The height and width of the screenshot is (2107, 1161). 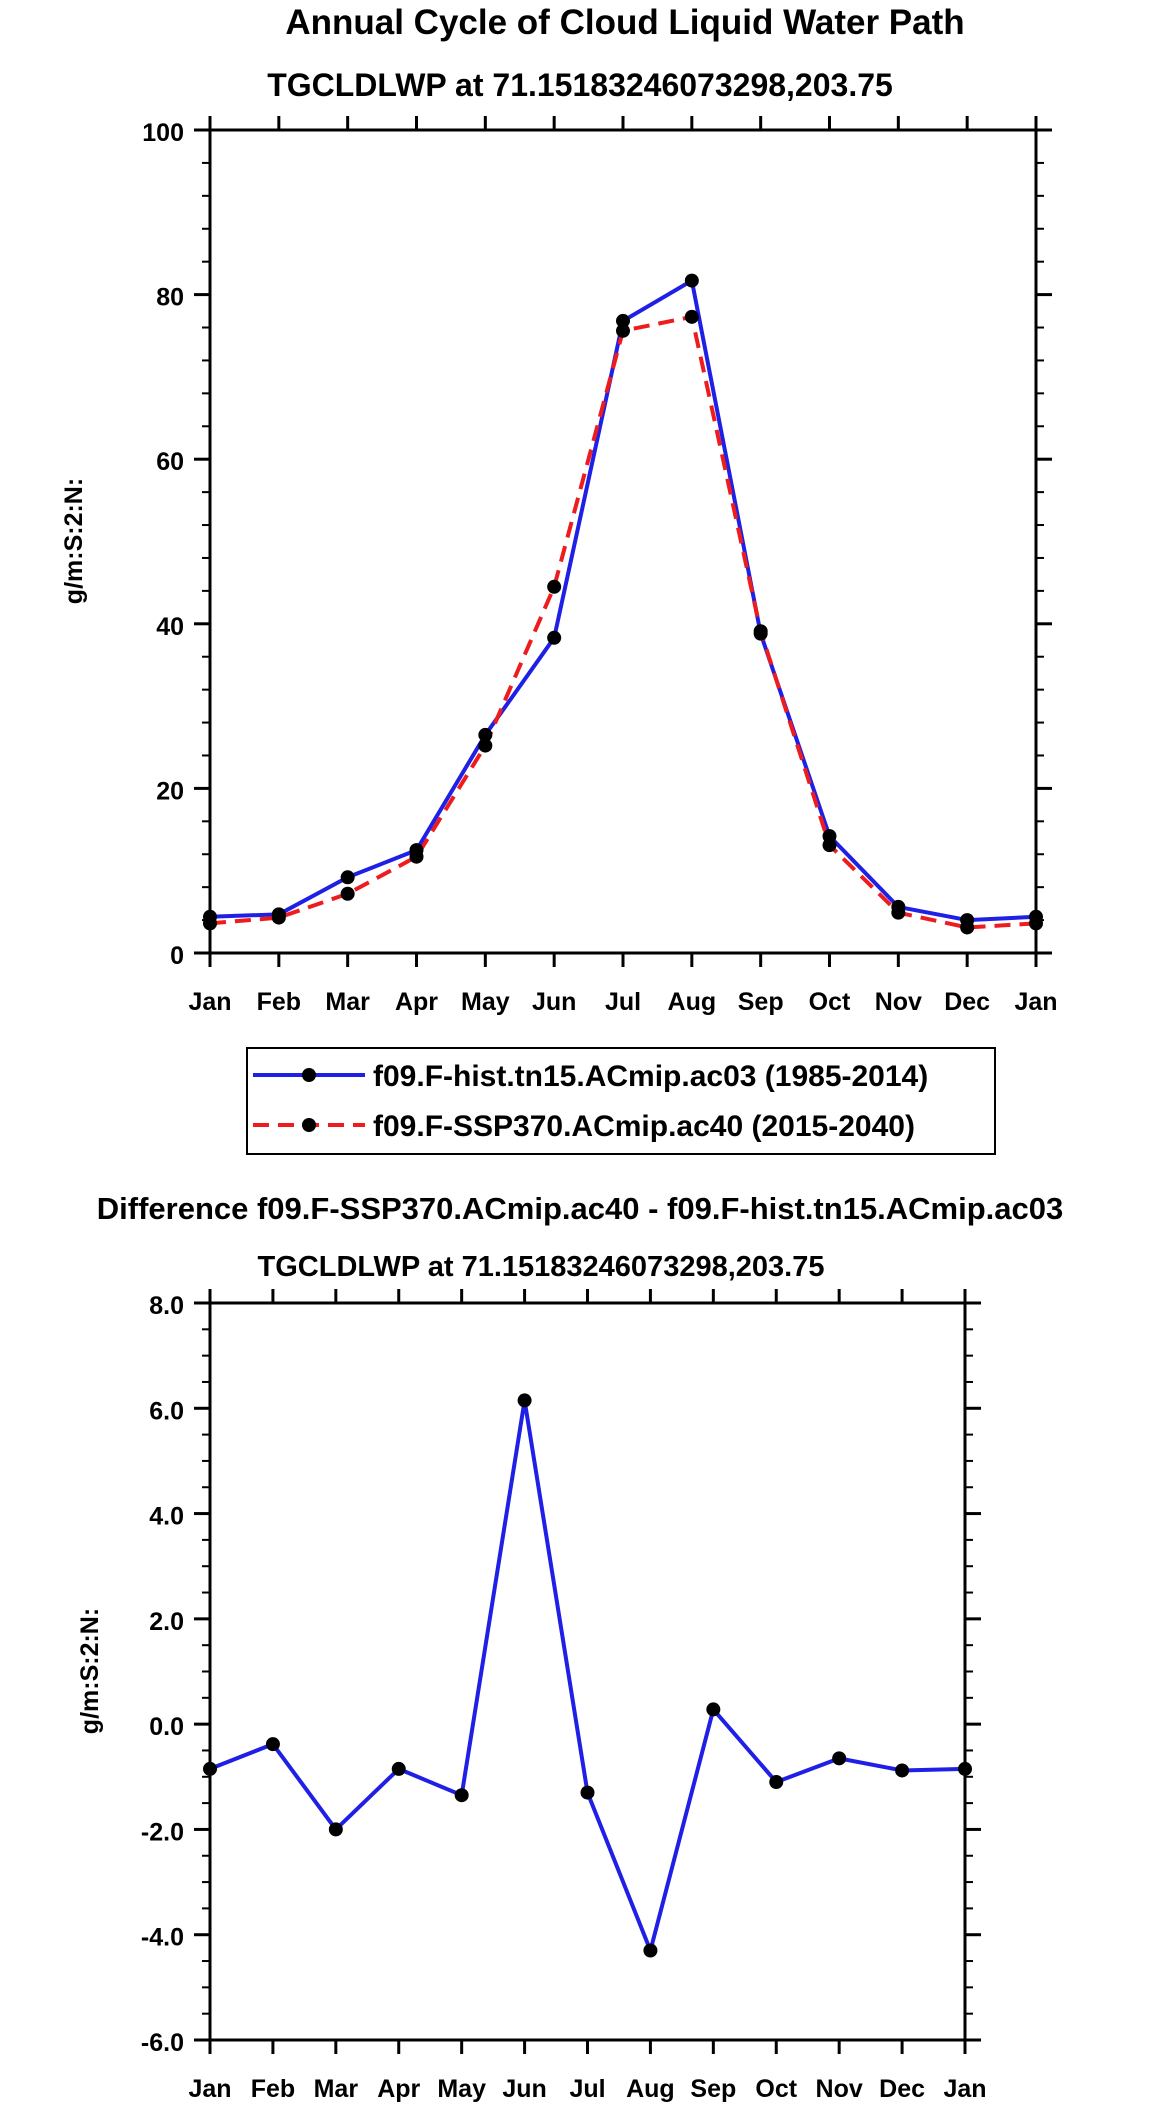 What do you see at coordinates (309, 1075) in the screenshot?
I see `legend-hist-marker` at bounding box center [309, 1075].